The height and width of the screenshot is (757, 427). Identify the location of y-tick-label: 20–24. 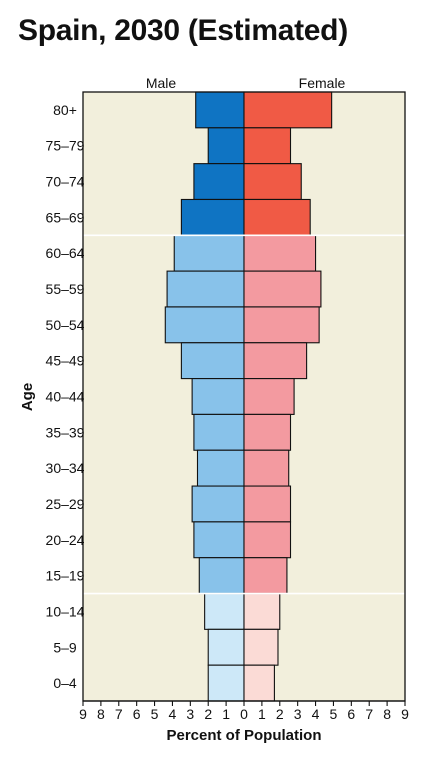
(65, 540).